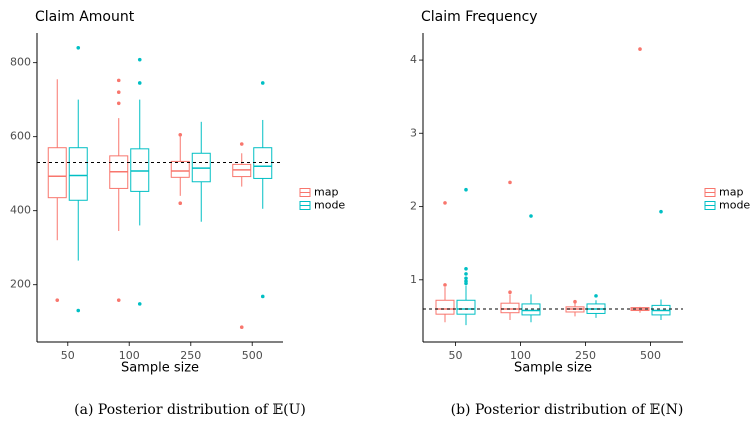  I want to click on y-tick-label: 3, so click(413, 132).